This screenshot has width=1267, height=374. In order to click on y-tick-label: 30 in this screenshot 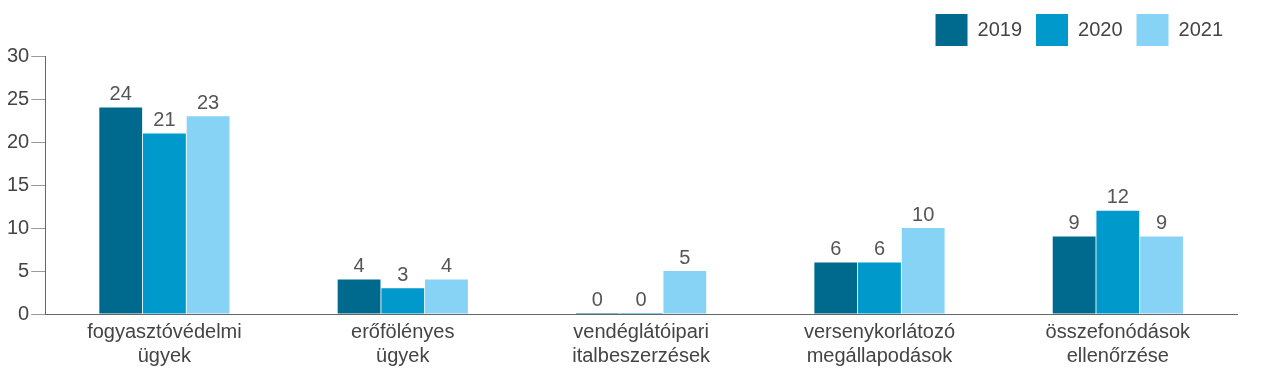, I will do `click(18, 54)`.